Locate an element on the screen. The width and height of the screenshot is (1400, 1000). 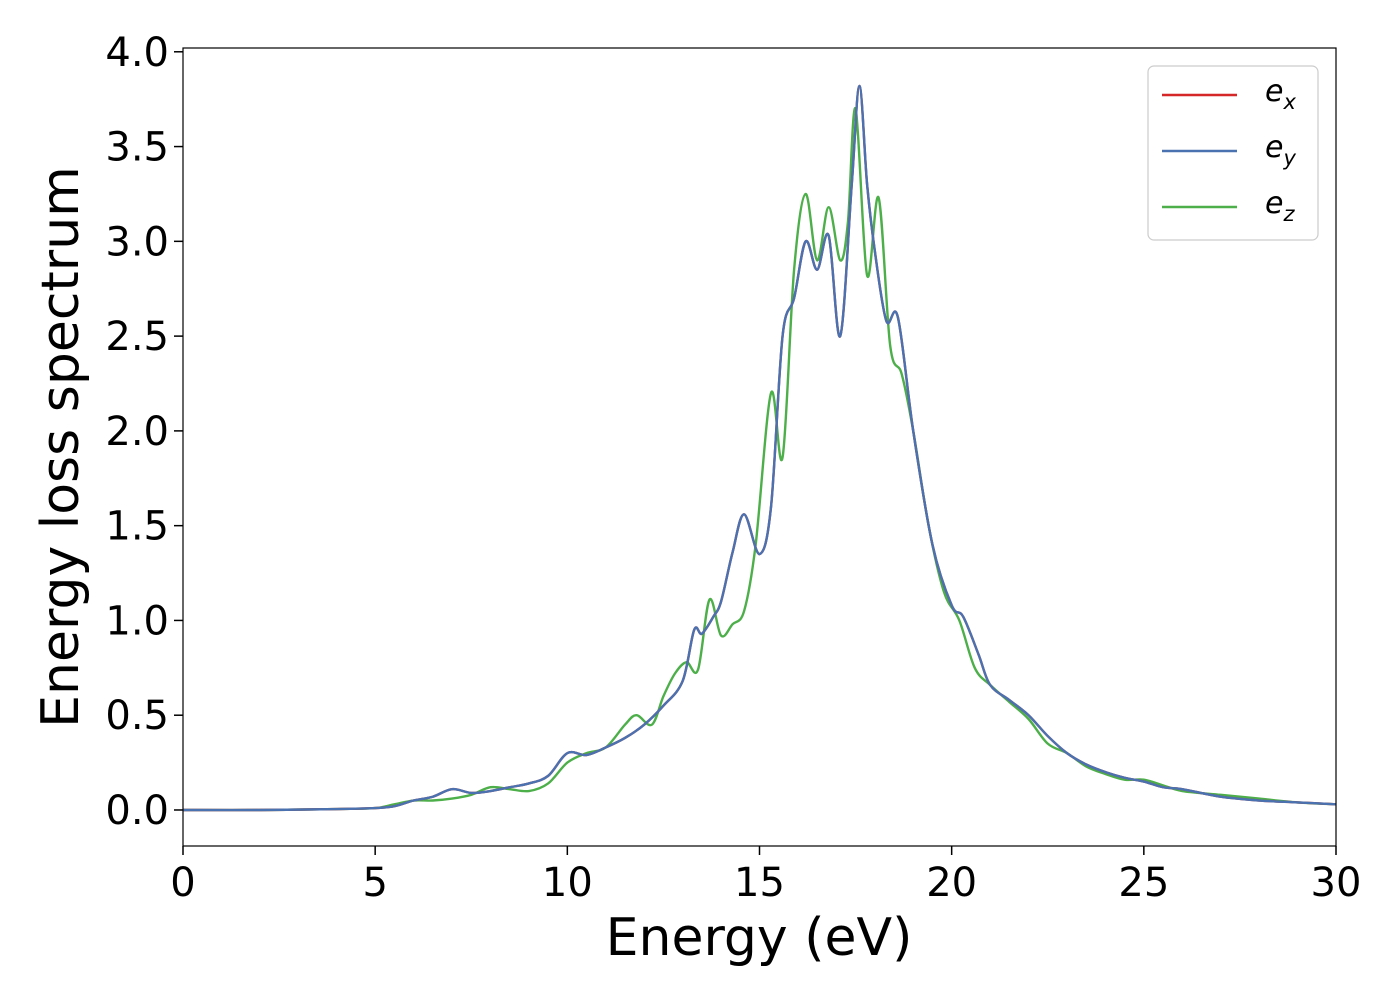
legend-label-e-x: ex is located at coordinates (1280, 94).